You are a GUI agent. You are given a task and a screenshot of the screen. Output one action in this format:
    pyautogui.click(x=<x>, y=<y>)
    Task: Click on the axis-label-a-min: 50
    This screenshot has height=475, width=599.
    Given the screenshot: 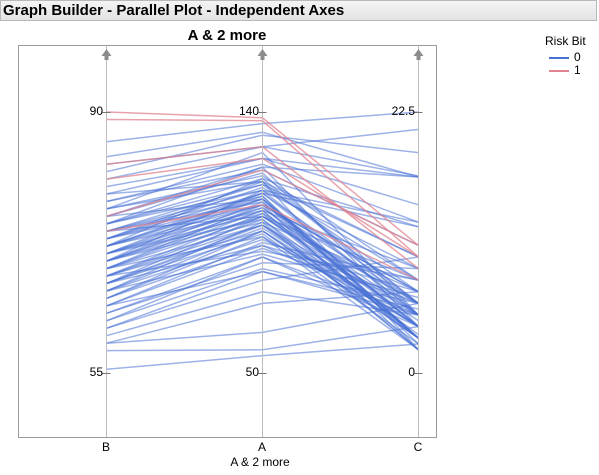 What is the action you would take?
    pyautogui.click(x=252, y=372)
    